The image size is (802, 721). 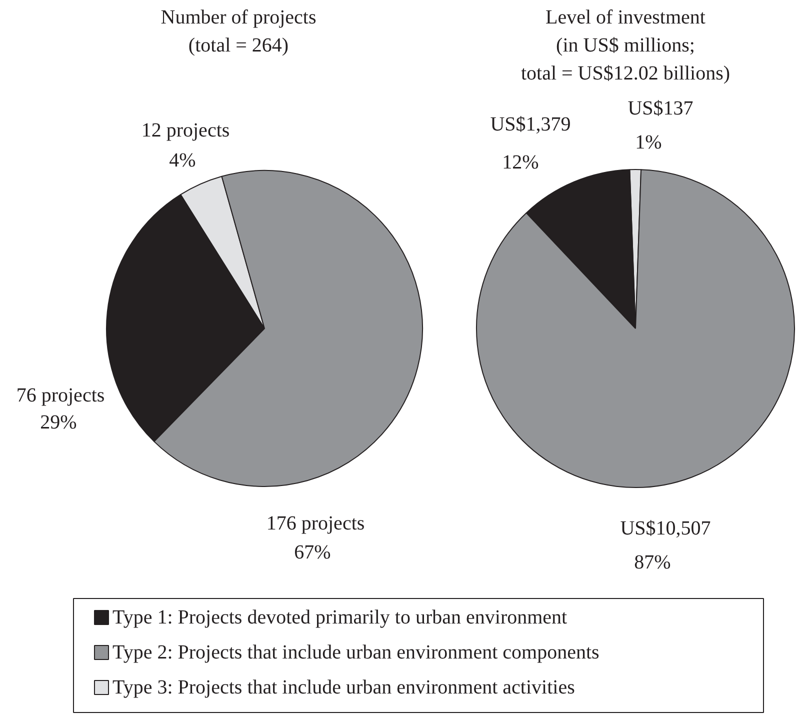 What do you see at coordinates (185, 146) in the screenshot?
I see `data-label: 12 projects 4%` at bounding box center [185, 146].